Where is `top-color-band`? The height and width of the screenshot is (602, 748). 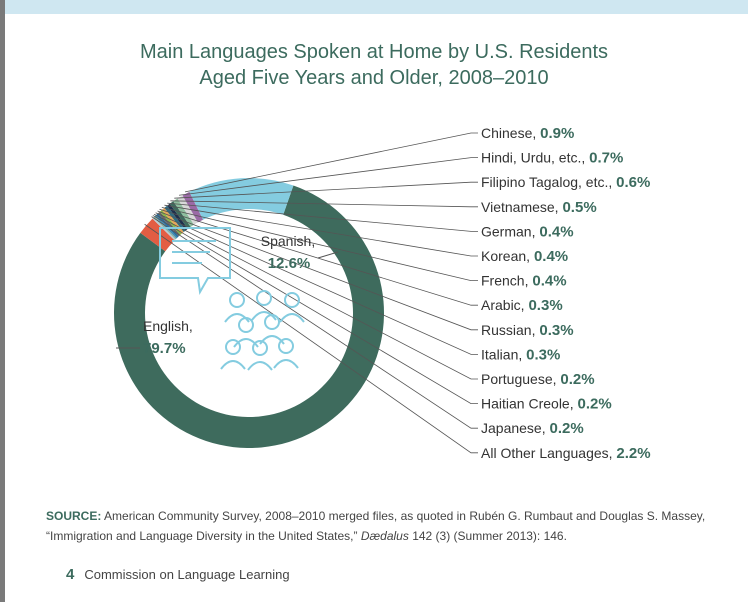
top-color-band is located at coordinates (374, 7).